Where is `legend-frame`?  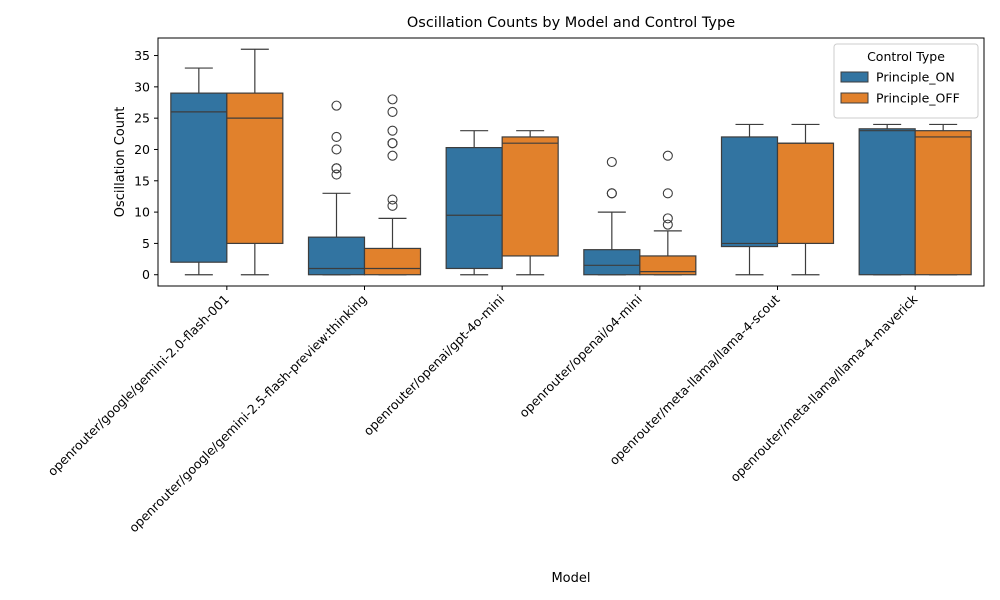 legend-frame is located at coordinates (906, 81).